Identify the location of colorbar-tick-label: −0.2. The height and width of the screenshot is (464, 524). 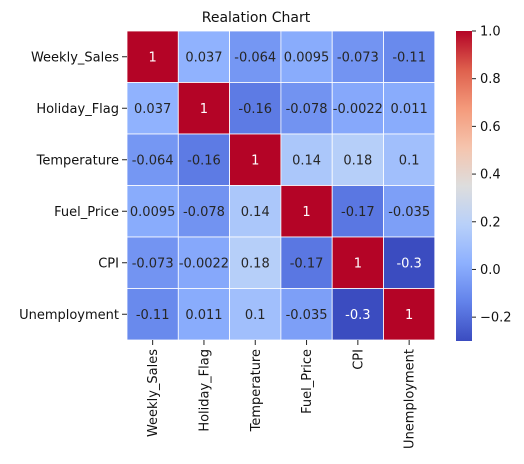
(496, 318).